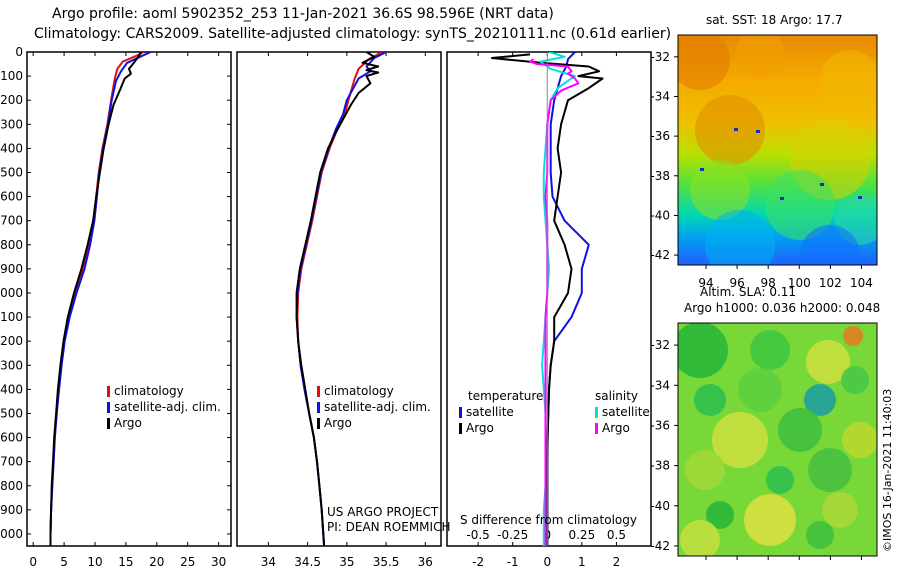 The width and height of the screenshot is (900, 580). Describe the element at coordinates (11, 462) in the screenshot. I see `y-tick-label: 1700` at that location.